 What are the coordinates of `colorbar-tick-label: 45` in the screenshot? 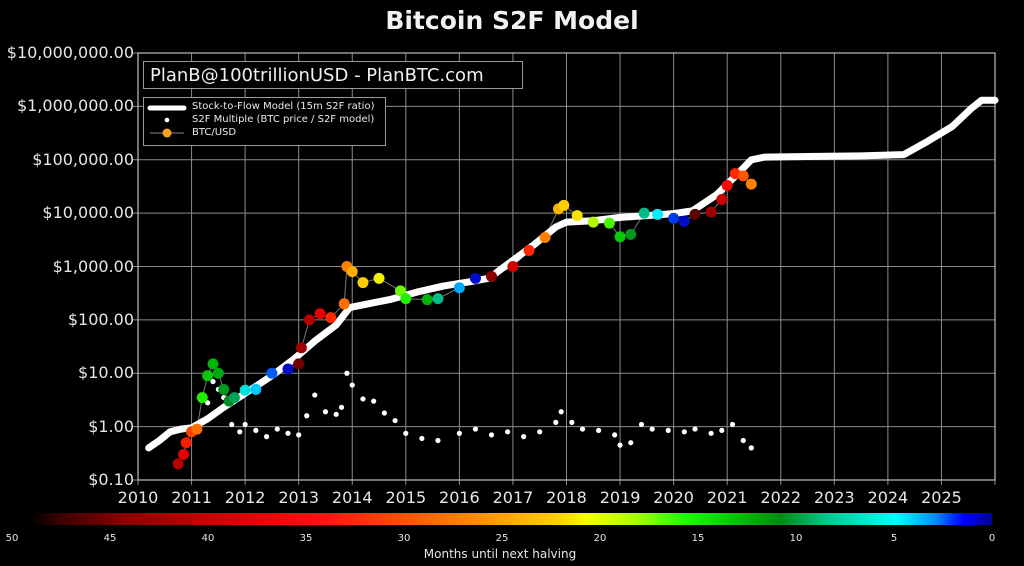 It's located at (110, 538).